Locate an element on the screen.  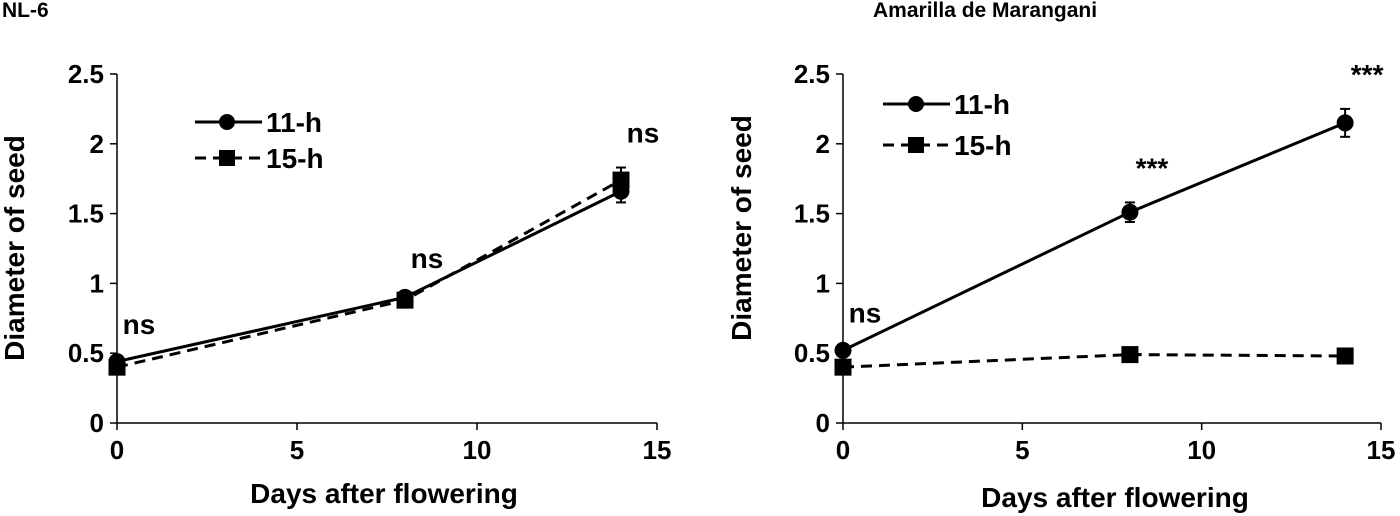
series-line-11-h is located at coordinates (369, 276).